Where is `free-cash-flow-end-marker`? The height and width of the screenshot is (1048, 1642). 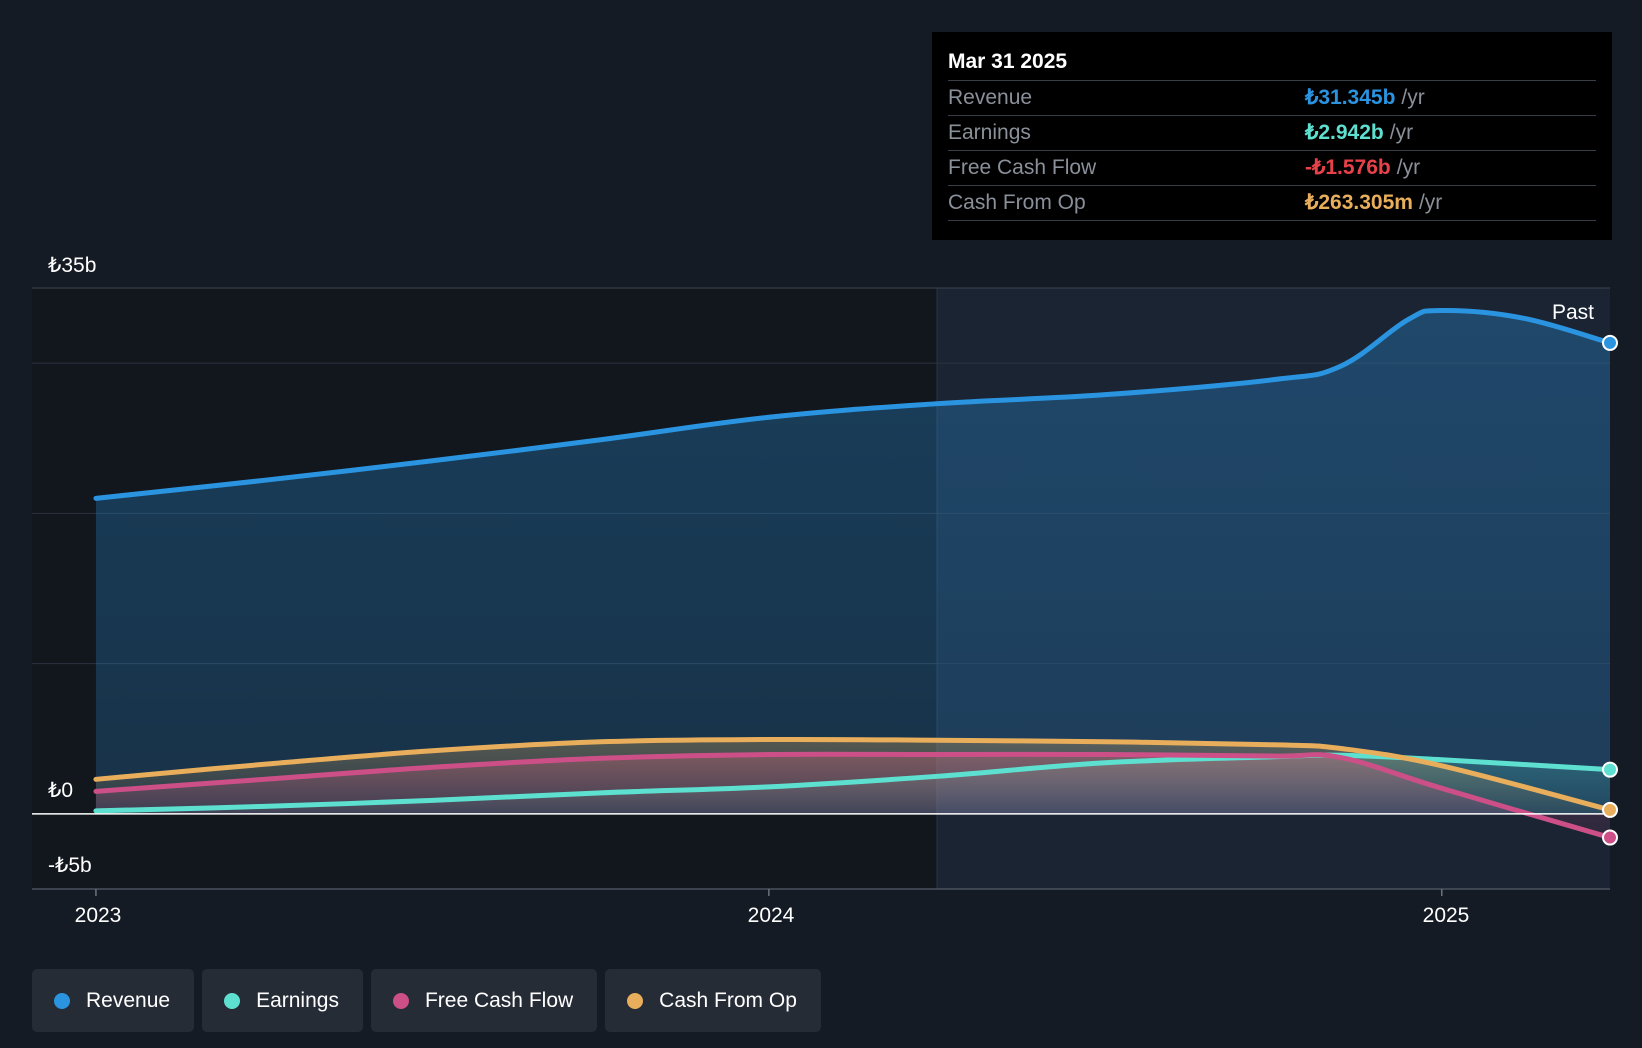
free-cash-flow-end-marker is located at coordinates (1610, 837).